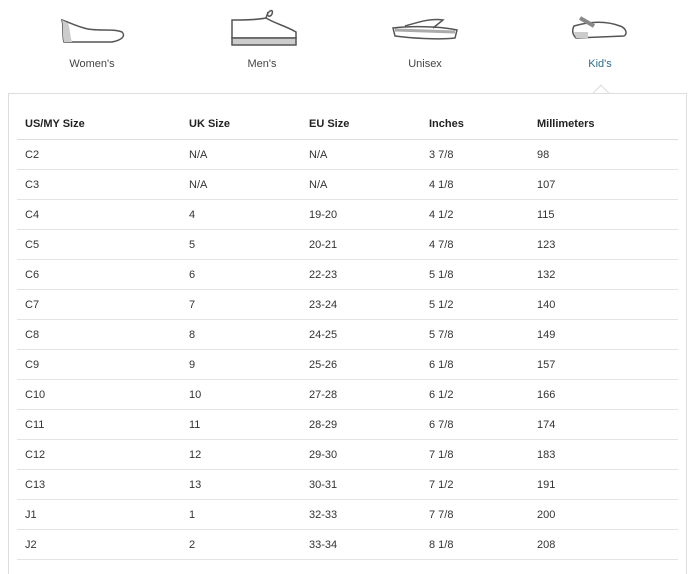  I want to click on column-header: UK Size, so click(241, 124).